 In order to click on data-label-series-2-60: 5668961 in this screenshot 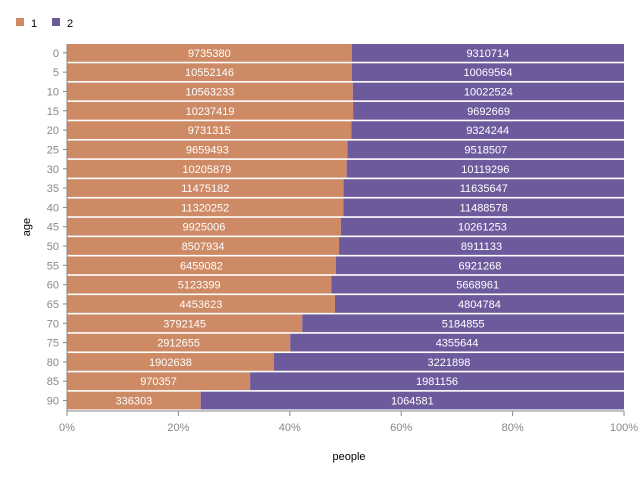, I will do `click(477, 286)`.